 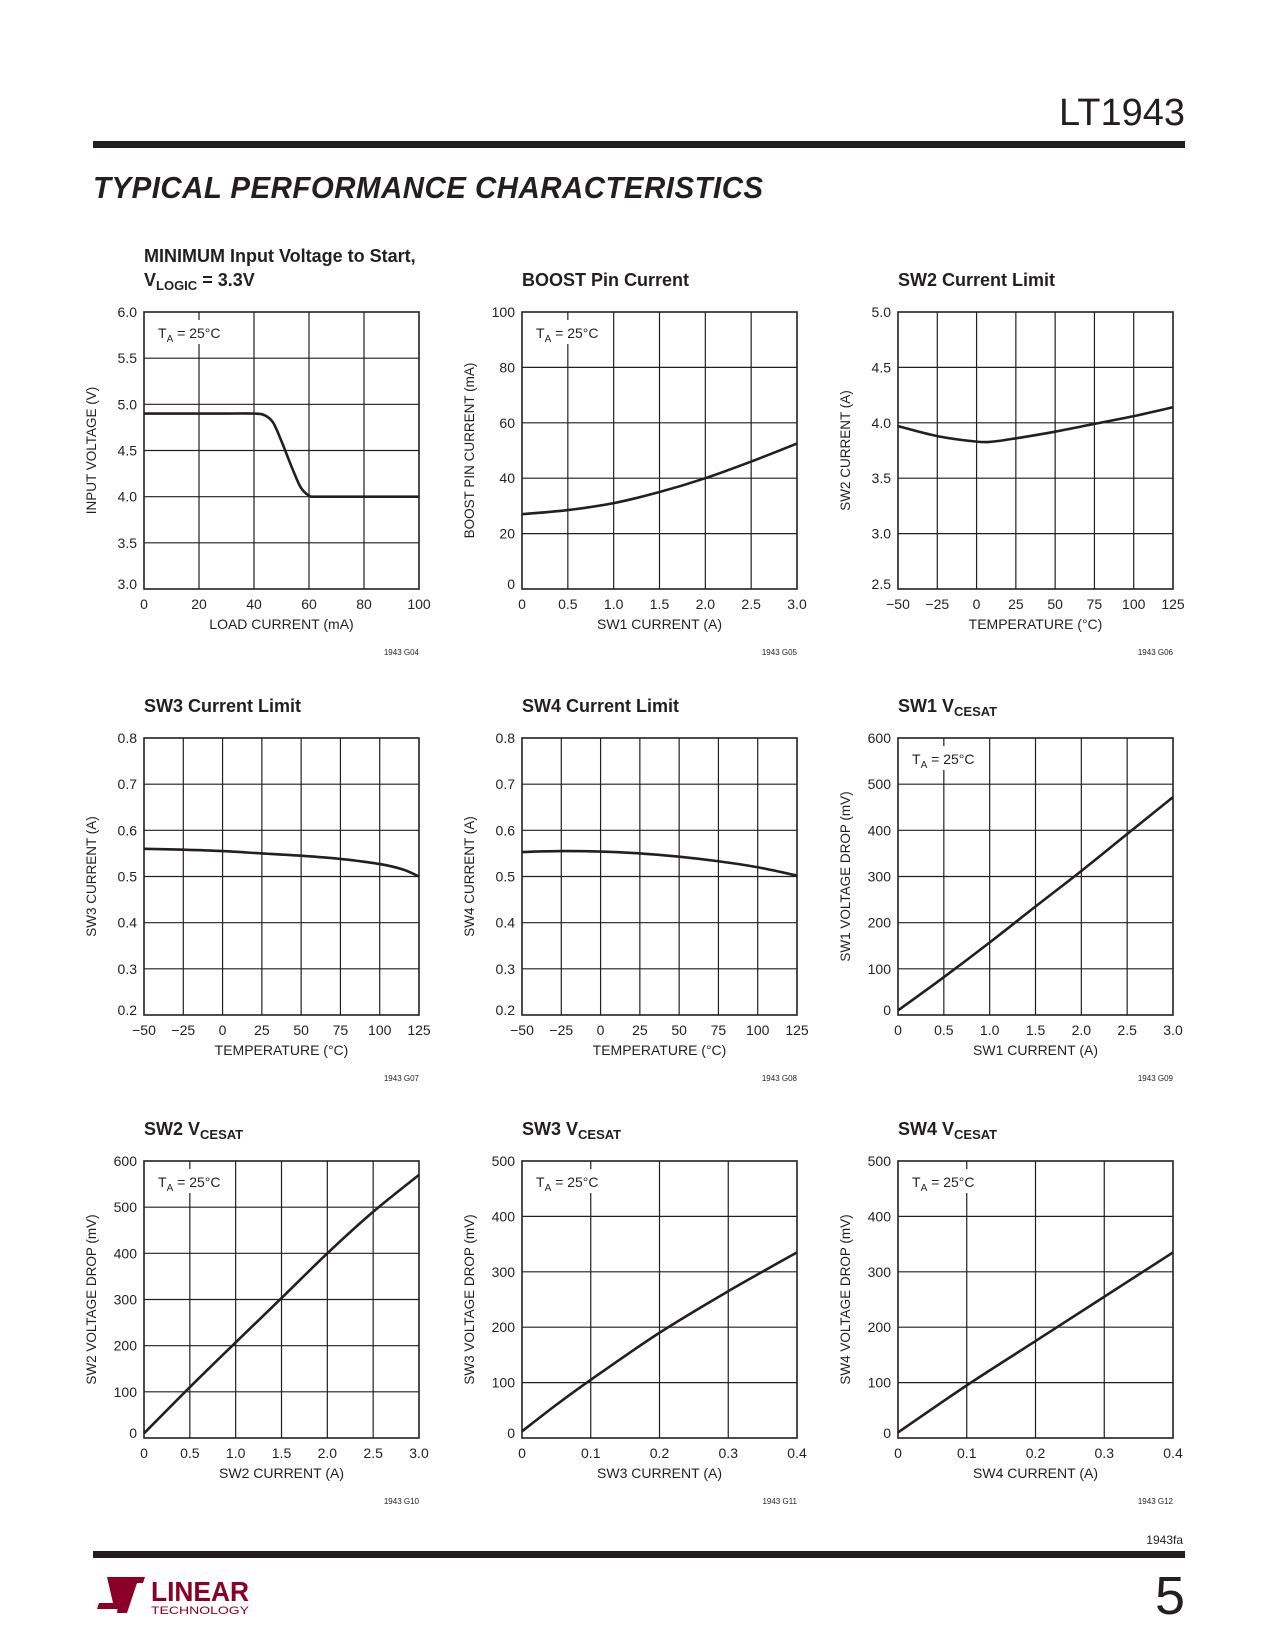 I want to click on y-tick-label: 500, so click(x=880, y=784).